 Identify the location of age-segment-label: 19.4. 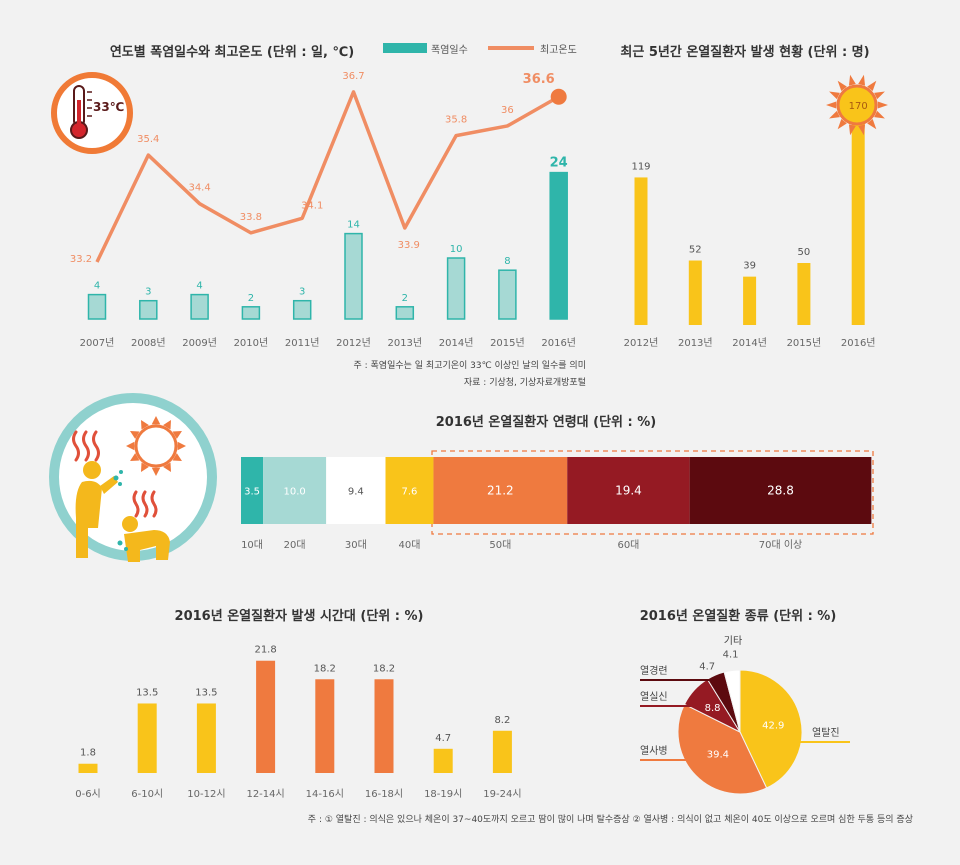
(628, 491).